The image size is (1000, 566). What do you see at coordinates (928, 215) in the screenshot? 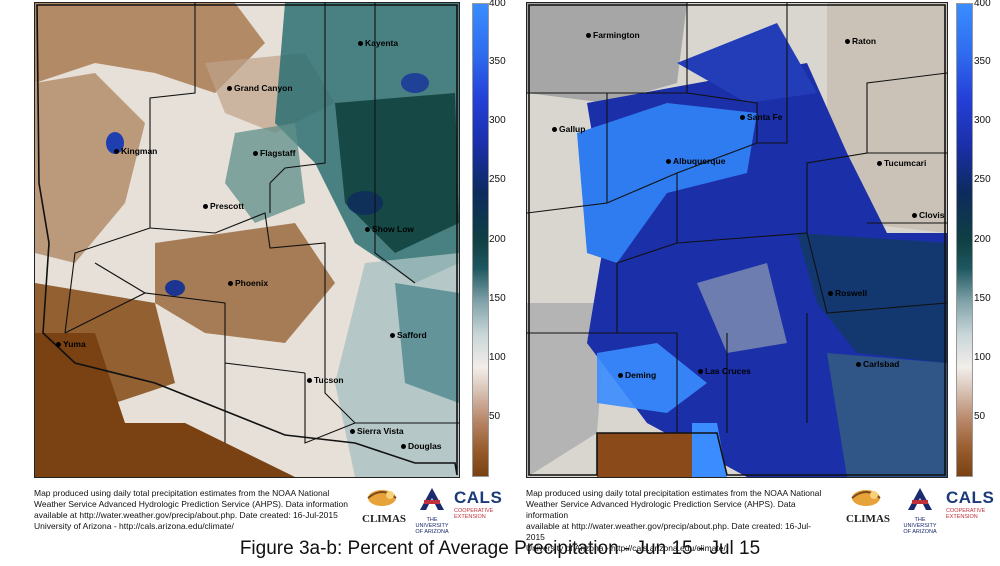
I see `city-label: Clovis` at bounding box center [928, 215].